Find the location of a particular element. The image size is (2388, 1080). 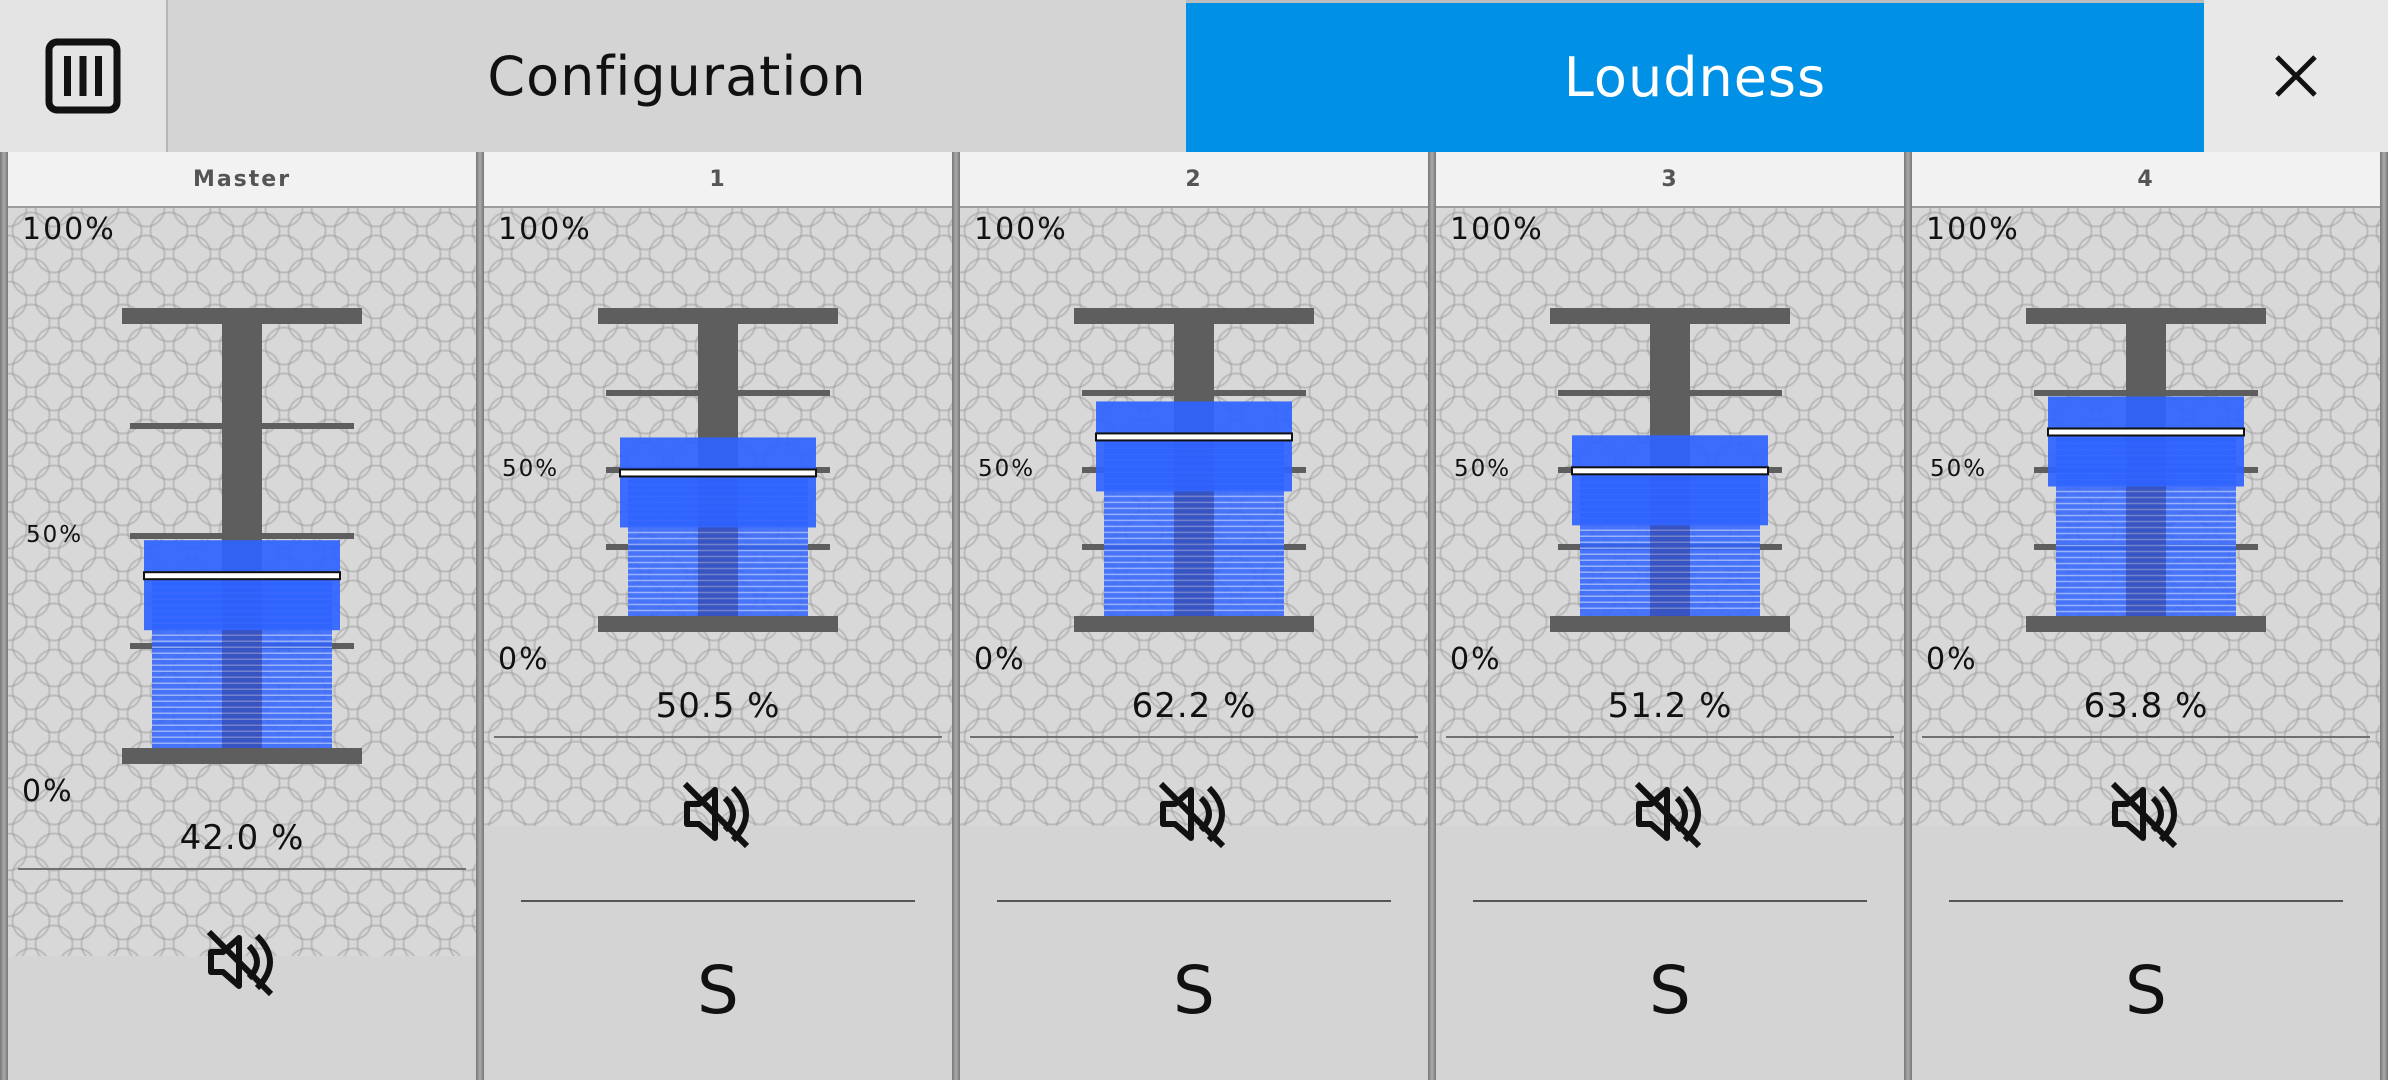

close-button is located at coordinates (2296, 76).